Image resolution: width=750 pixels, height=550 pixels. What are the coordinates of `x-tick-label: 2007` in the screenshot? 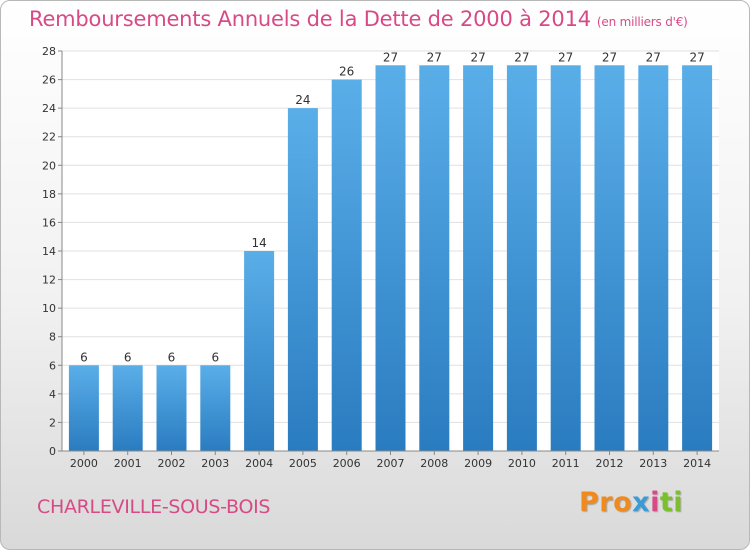 It's located at (391, 463).